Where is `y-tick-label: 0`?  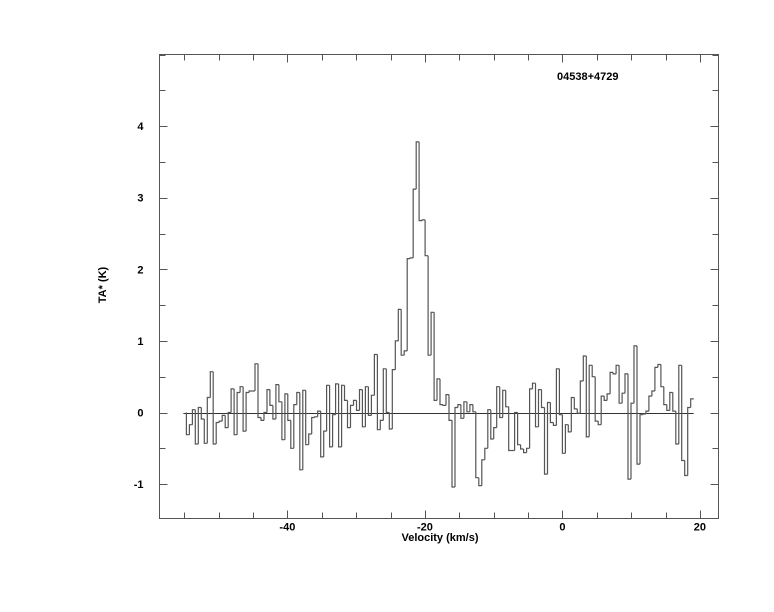 y-tick-label: 0 is located at coordinates (140, 414).